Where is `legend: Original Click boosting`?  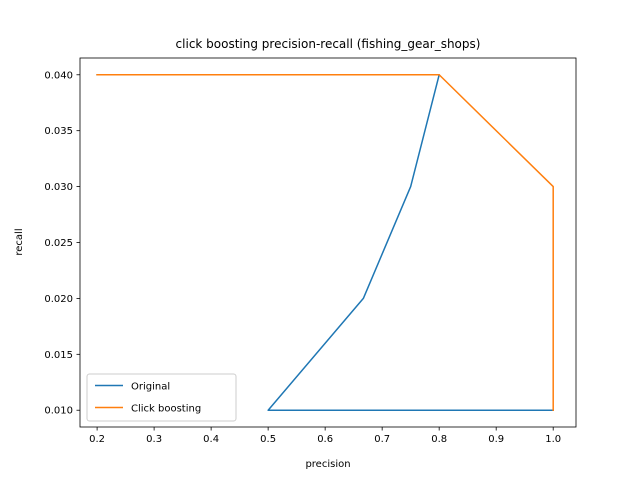 legend: Original Click boosting is located at coordinates (161, 397).